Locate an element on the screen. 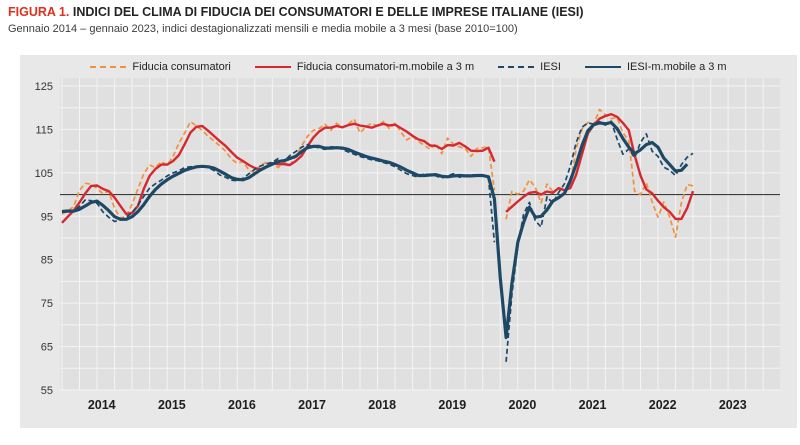  legend-item-fiducia-consumatori-mm3: Fiducia consumatori-m.mobile a 3 m is located at coordinates (364, 67).